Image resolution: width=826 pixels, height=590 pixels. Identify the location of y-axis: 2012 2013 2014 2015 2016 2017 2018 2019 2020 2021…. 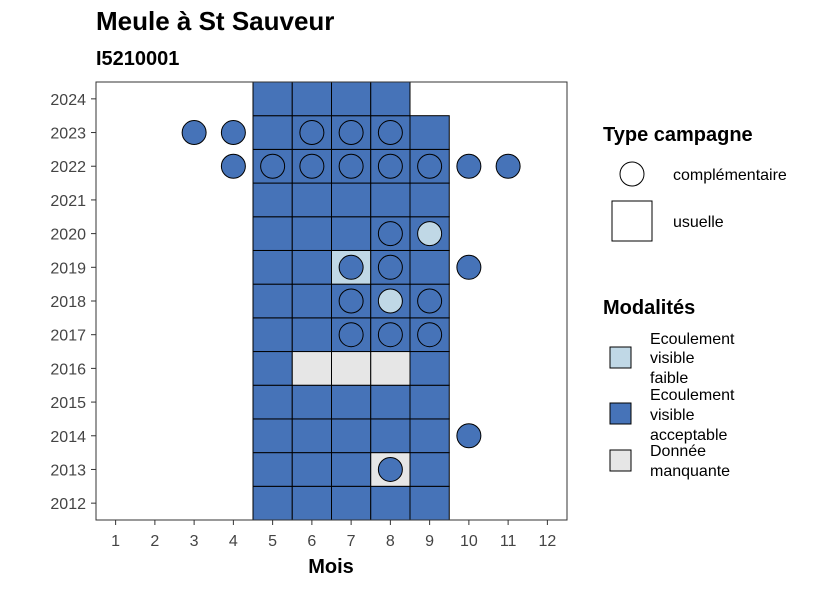
(73, 302).